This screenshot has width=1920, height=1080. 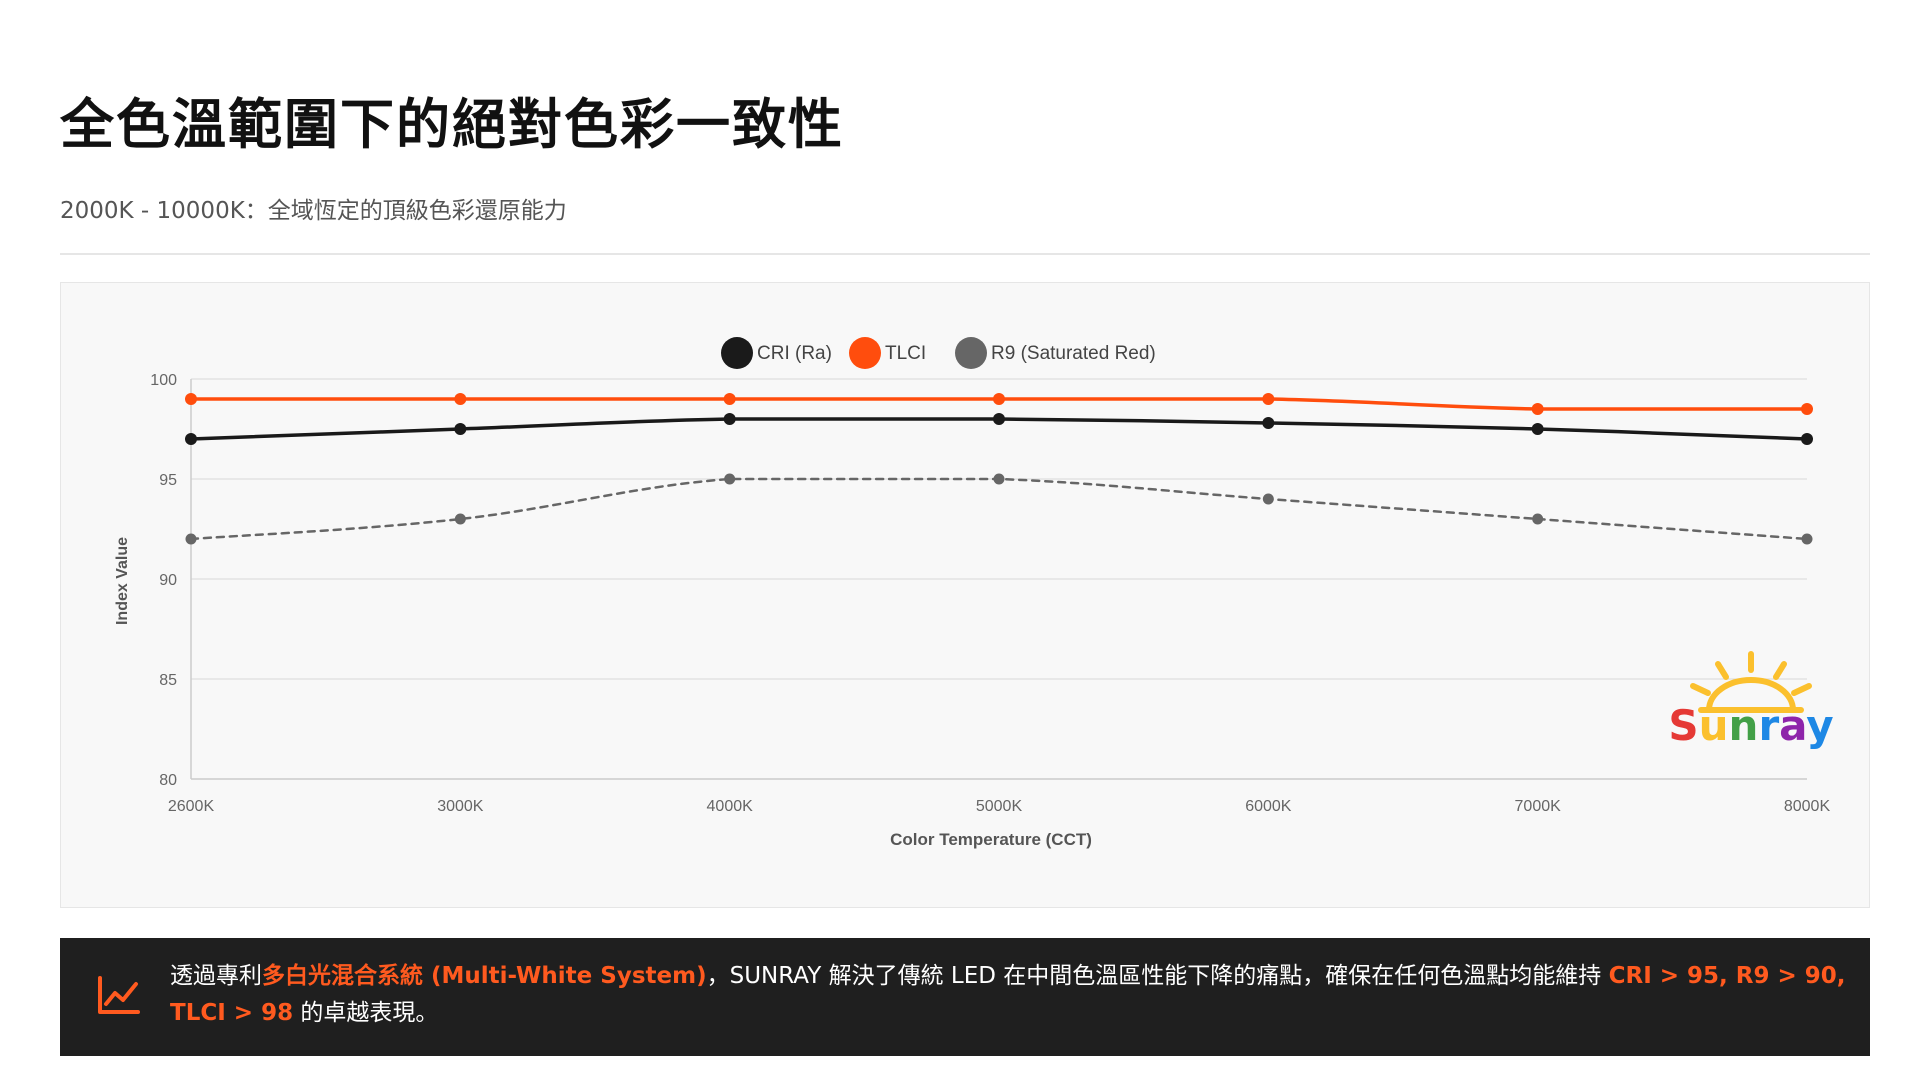 I want to click on series-line, so click(x=999, y=509).